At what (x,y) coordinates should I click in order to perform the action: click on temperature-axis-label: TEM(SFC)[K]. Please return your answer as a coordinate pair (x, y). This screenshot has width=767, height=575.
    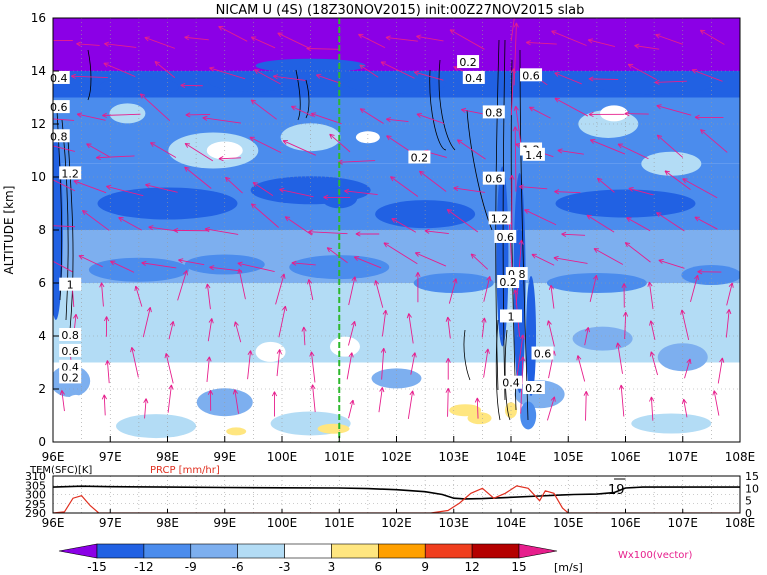
    Looking at the image, I should click on (60, 470).